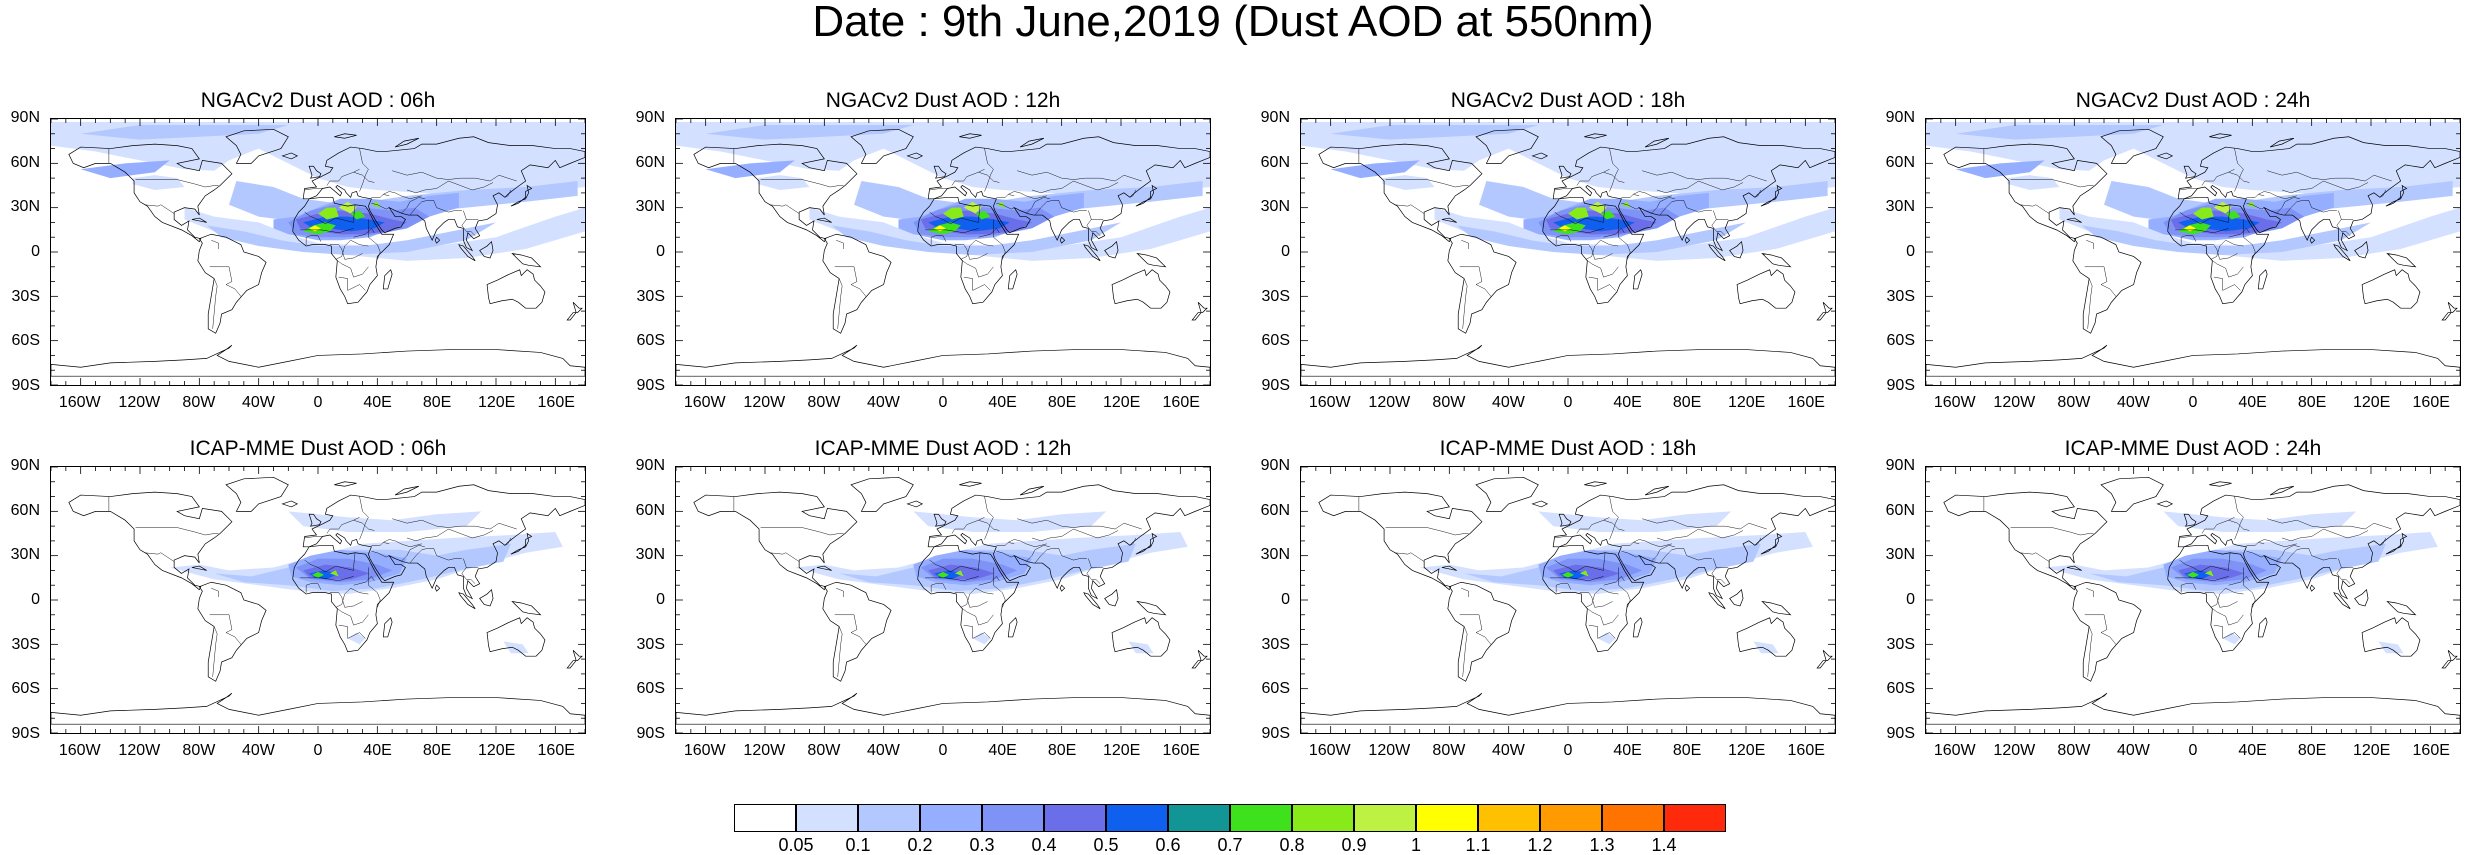 This screenshot has height=855, width=2466. Describe the element at coordinates (1068, 194) in the screenshot. I see `coastline-eurasia` at that location.